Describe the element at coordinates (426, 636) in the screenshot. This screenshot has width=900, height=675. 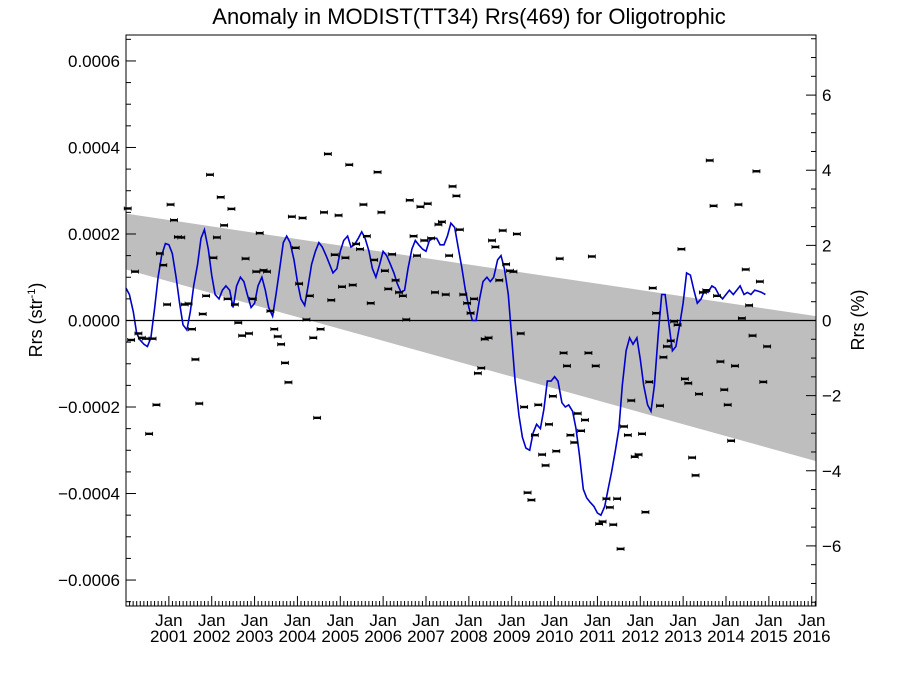
I see `x-tick-label-year: 2007` at that location.